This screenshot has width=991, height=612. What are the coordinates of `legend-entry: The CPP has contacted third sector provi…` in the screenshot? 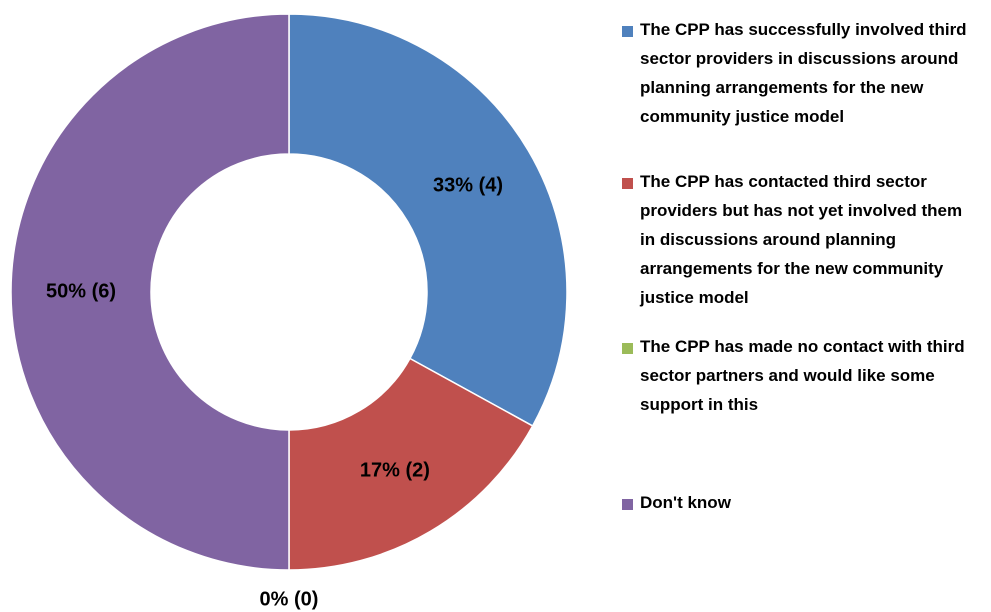 It's located at (797, 242).